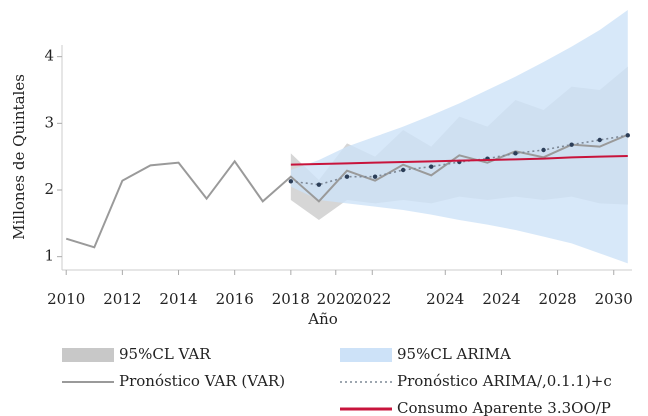  I want to click on x-tick-label: 2014, so click(178, 299).